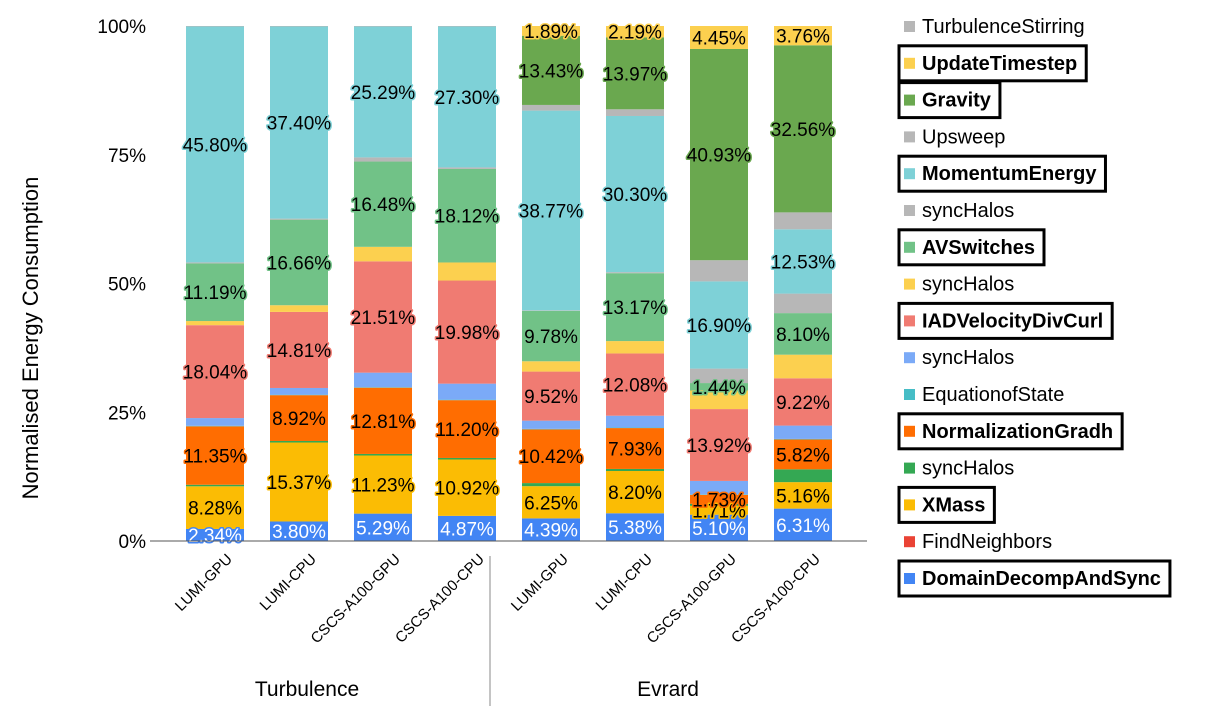 The width and height of the screenshot is (1214, 708). What do you see at coordinates (803, 262) in the screenshot?
I see `data-label: 12.53%` at bounding box center [803, 262].